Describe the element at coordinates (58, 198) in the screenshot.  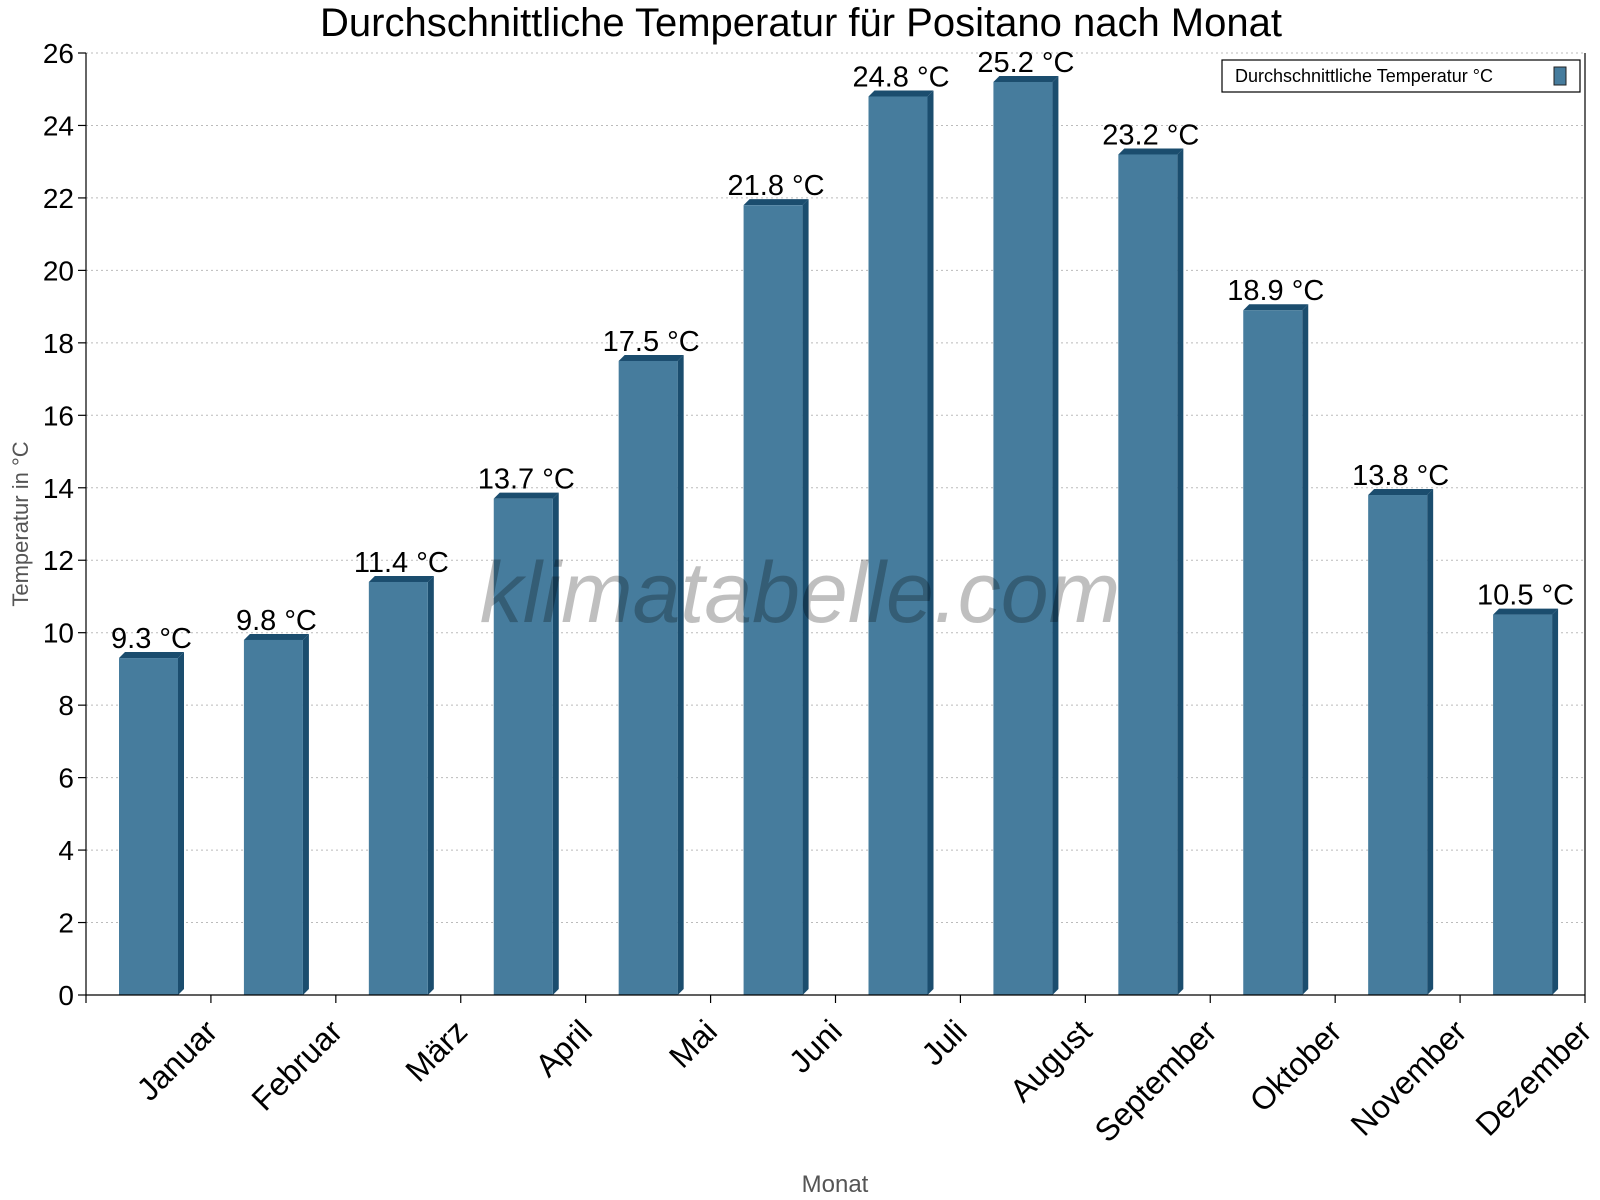
I see `y-tick-label: 22` at that location.